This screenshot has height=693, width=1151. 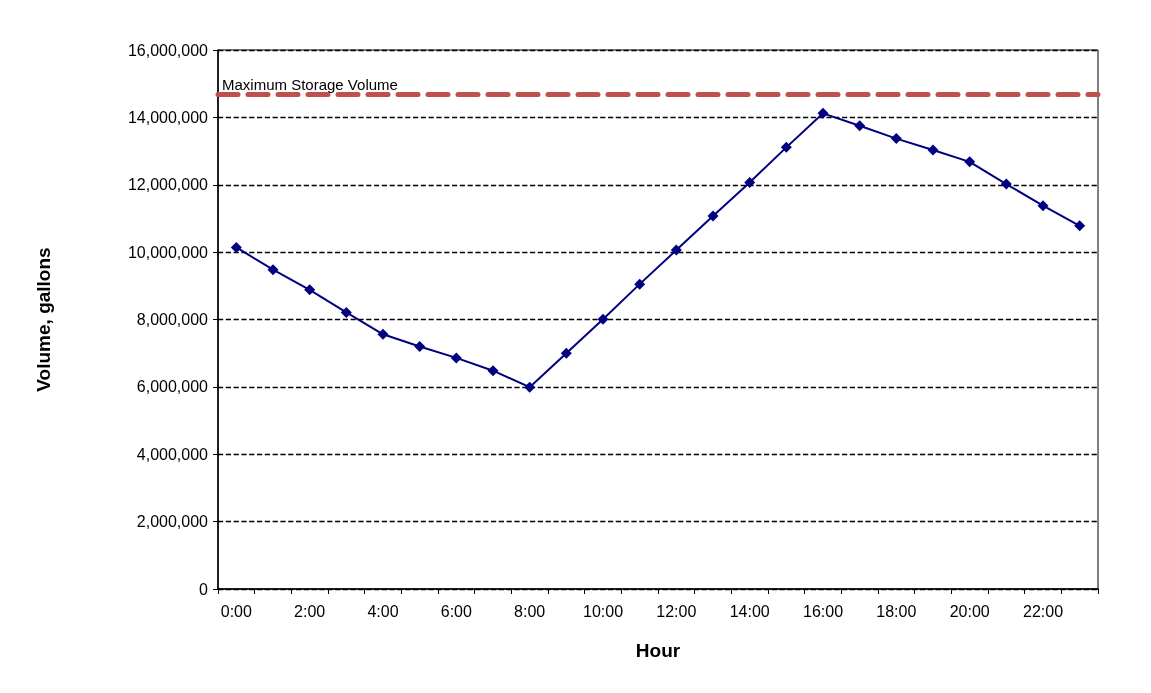 I want to click on x-tick-label: 14:00, so click(x=749, y=611).